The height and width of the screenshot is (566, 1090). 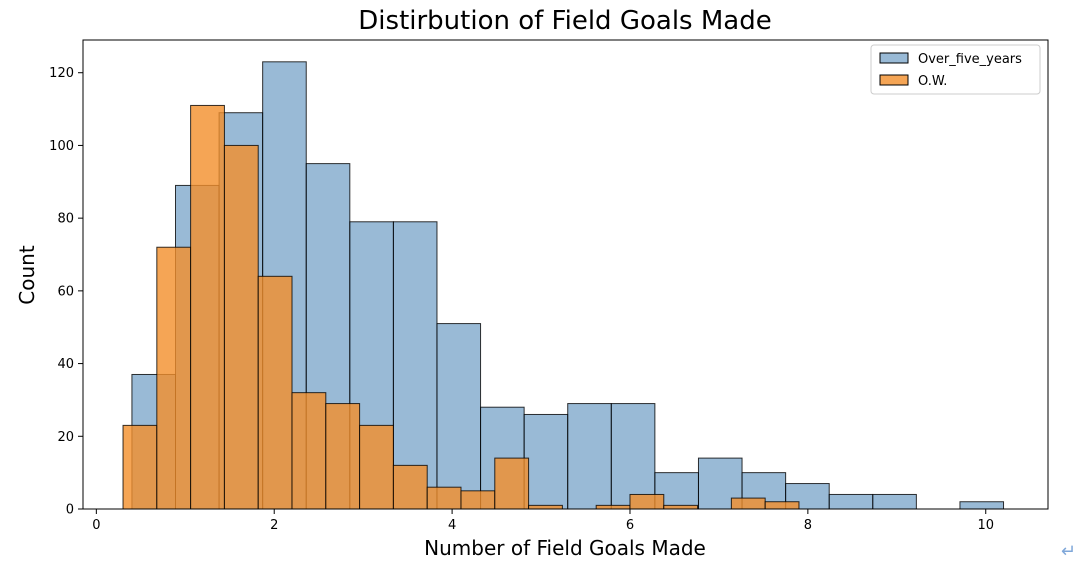 I want to click on y-tick-label: 80, so click(x=65, y=219).